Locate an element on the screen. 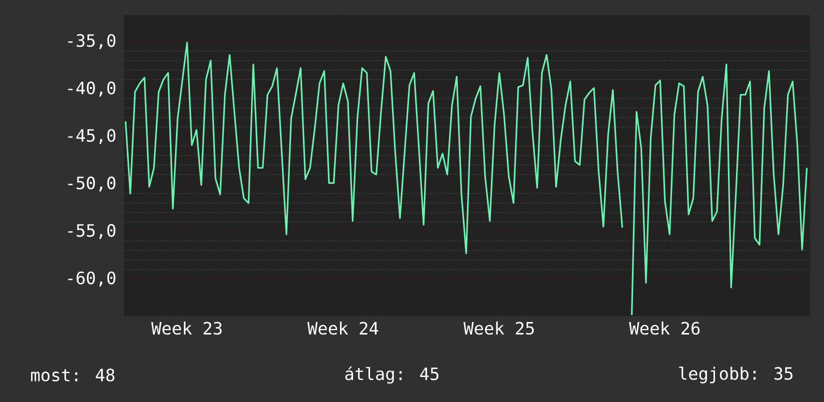 This screenshot has width=824, height=402. y-tick-label: -50,0 is located at coordinates (92, 184).